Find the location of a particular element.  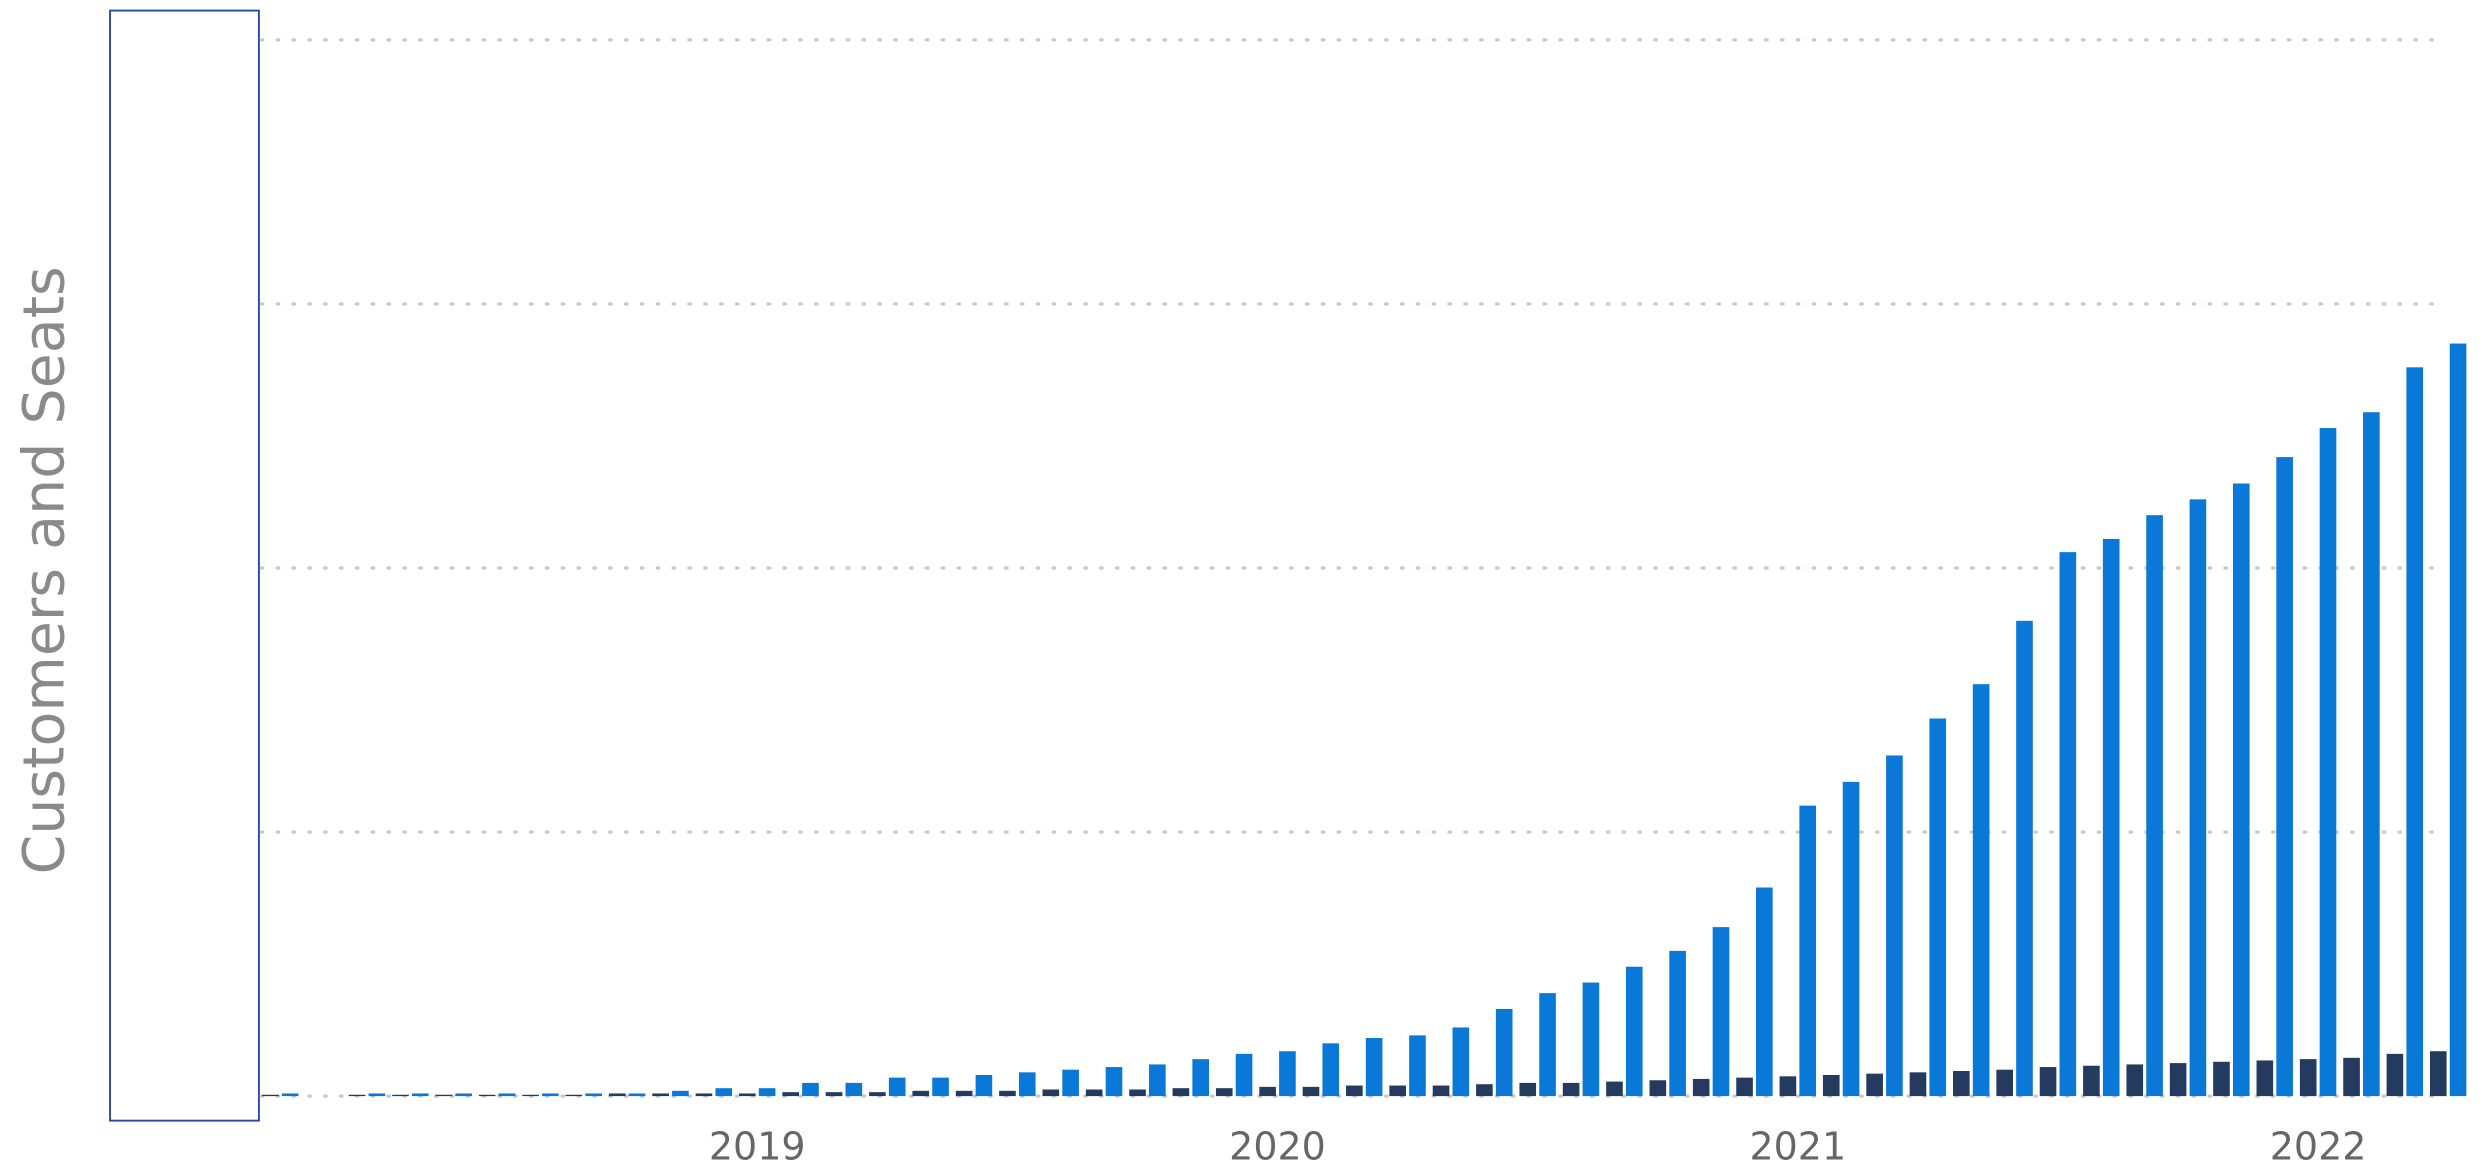

axis-mask is located at coordinates (184, 565).